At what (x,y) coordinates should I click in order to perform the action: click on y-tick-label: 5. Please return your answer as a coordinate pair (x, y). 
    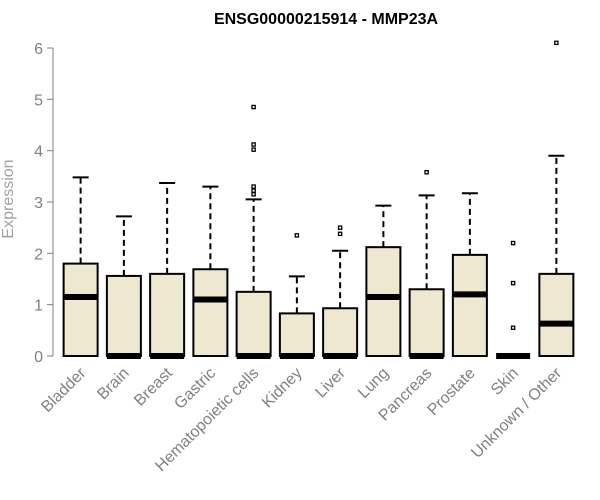
    Looking at the image, I should click on (38, 100).